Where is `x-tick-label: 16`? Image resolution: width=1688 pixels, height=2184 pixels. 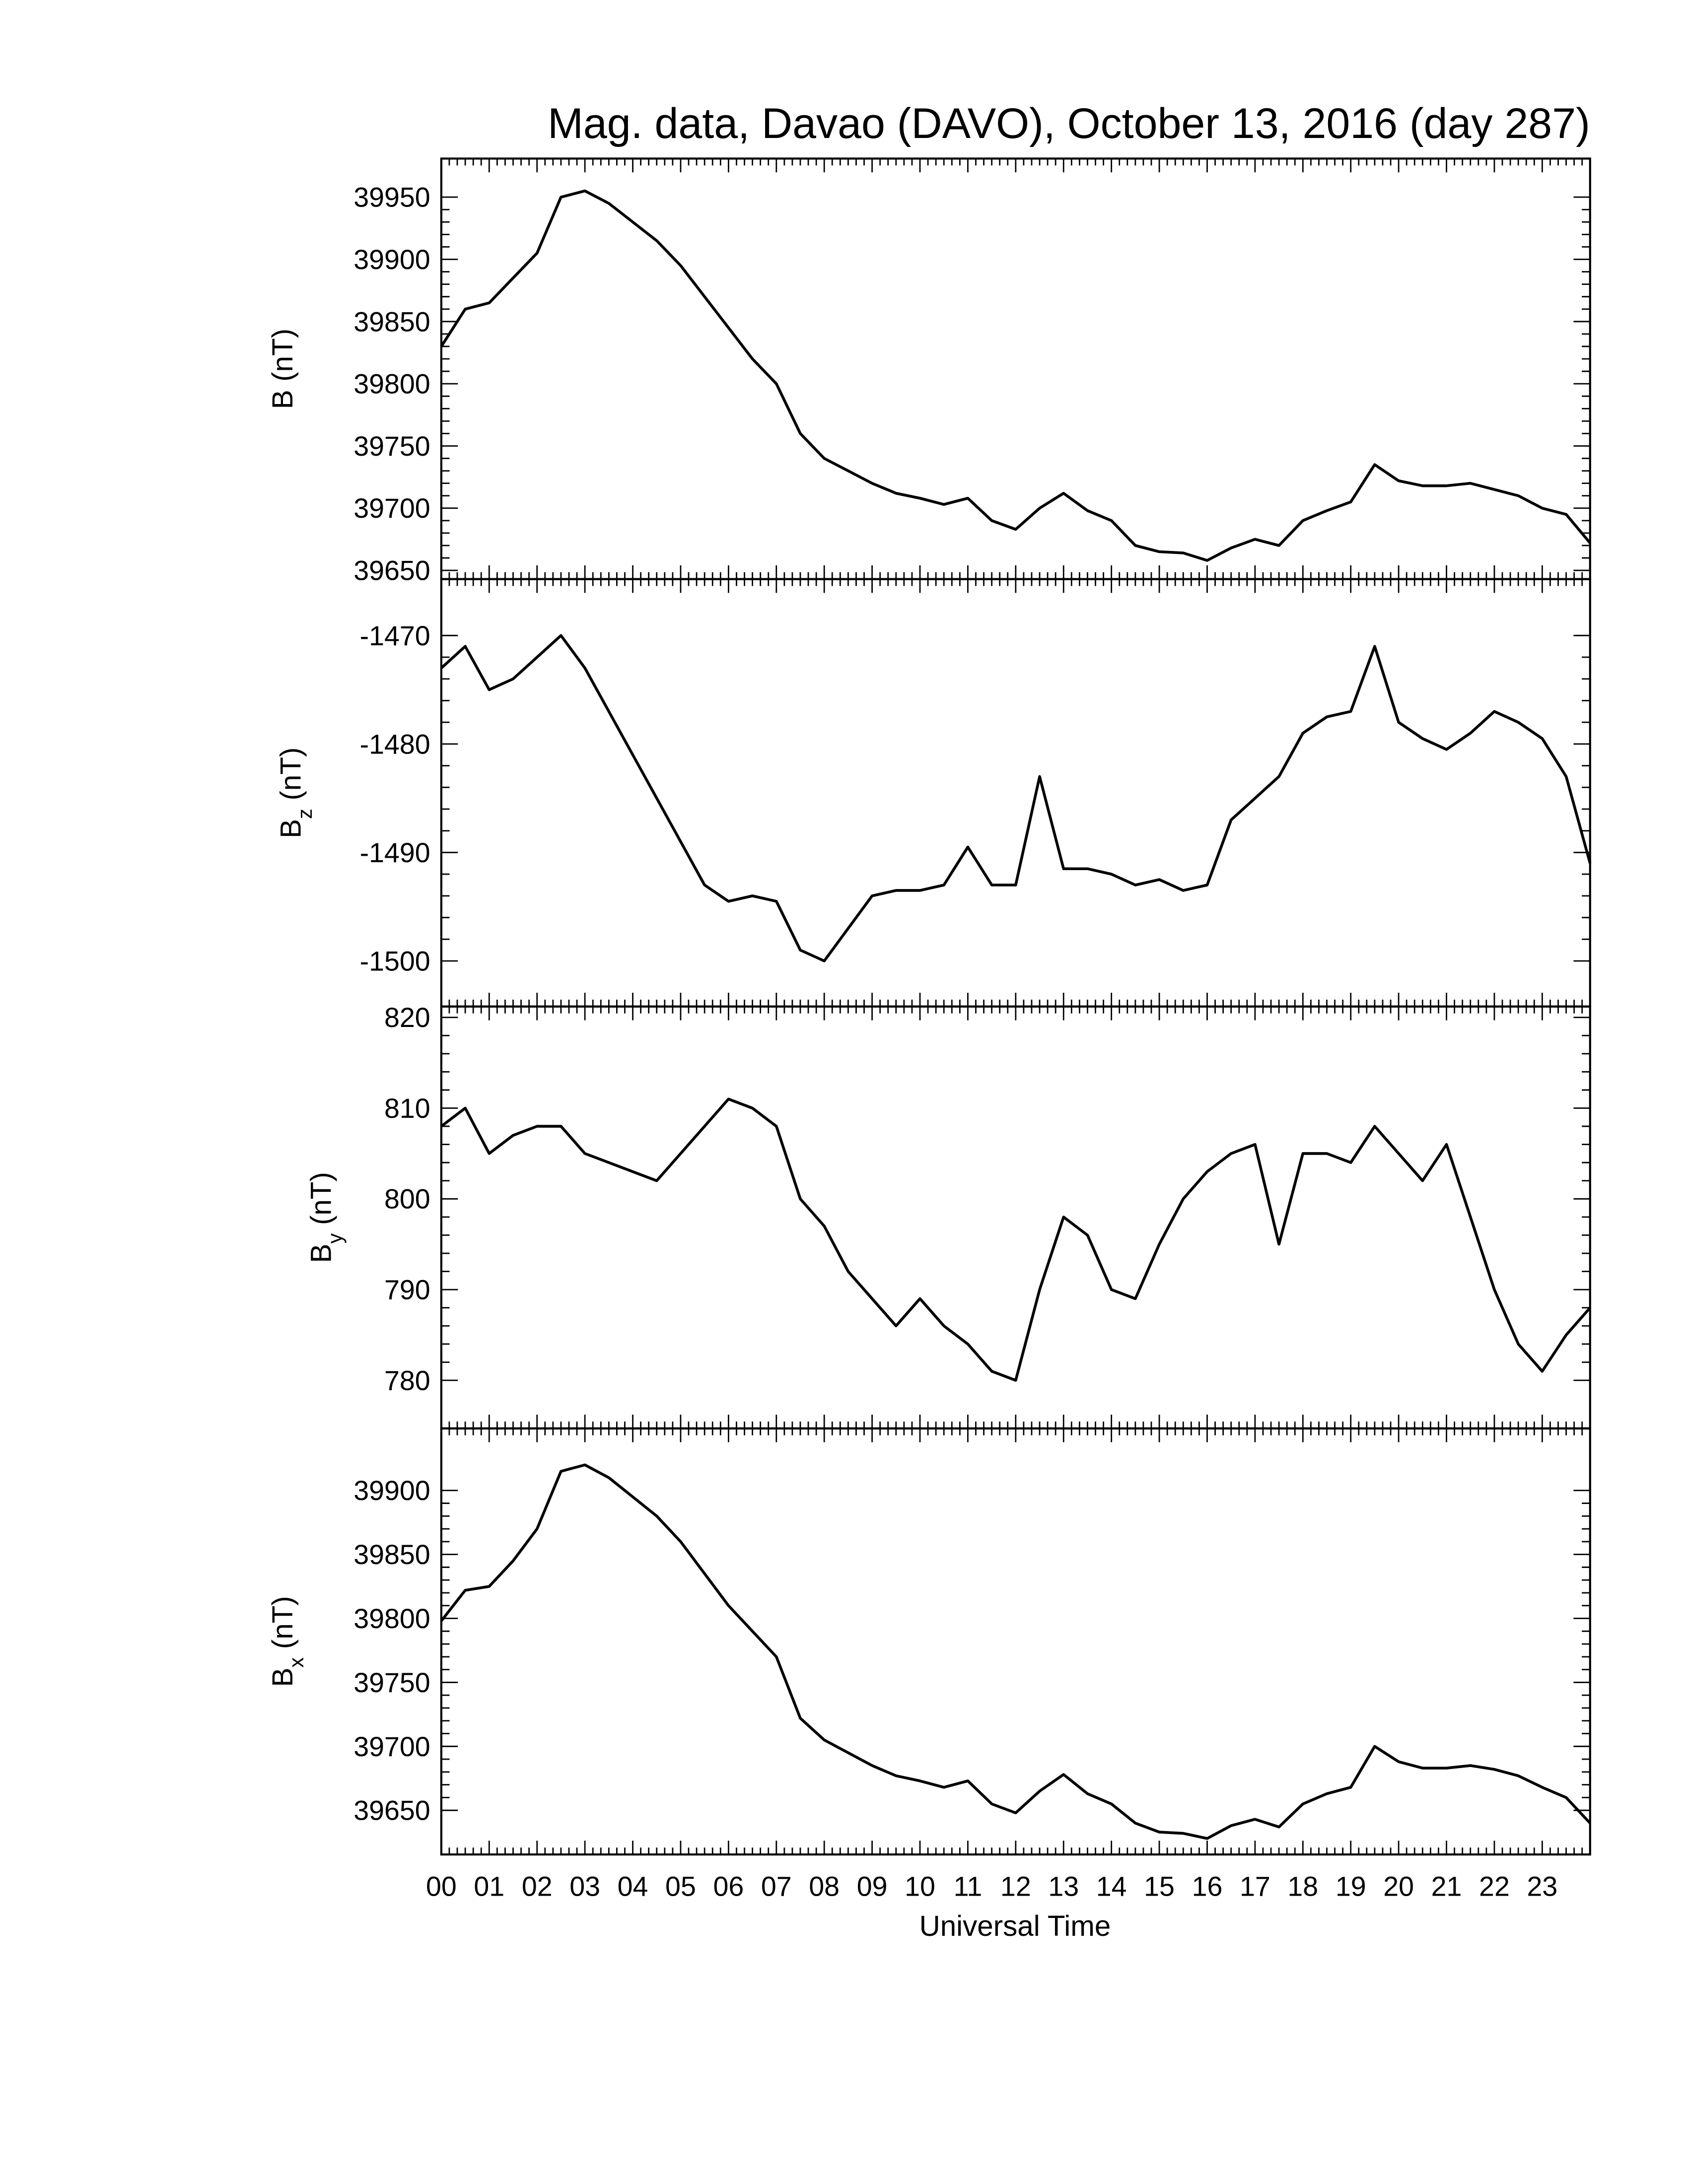 x-tick-label: 16 is located at coordinates (1207, 1886).